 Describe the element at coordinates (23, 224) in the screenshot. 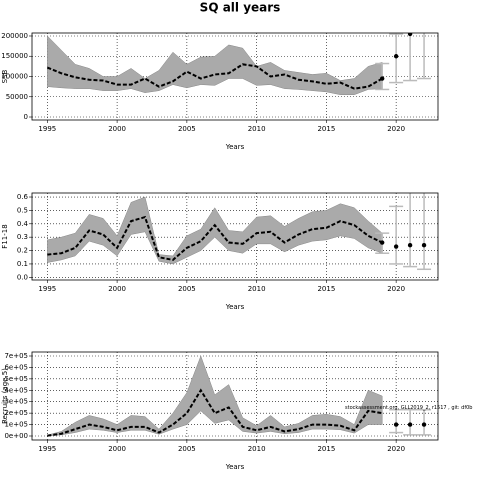

I see `y-tick-label: 0.4` at that location.